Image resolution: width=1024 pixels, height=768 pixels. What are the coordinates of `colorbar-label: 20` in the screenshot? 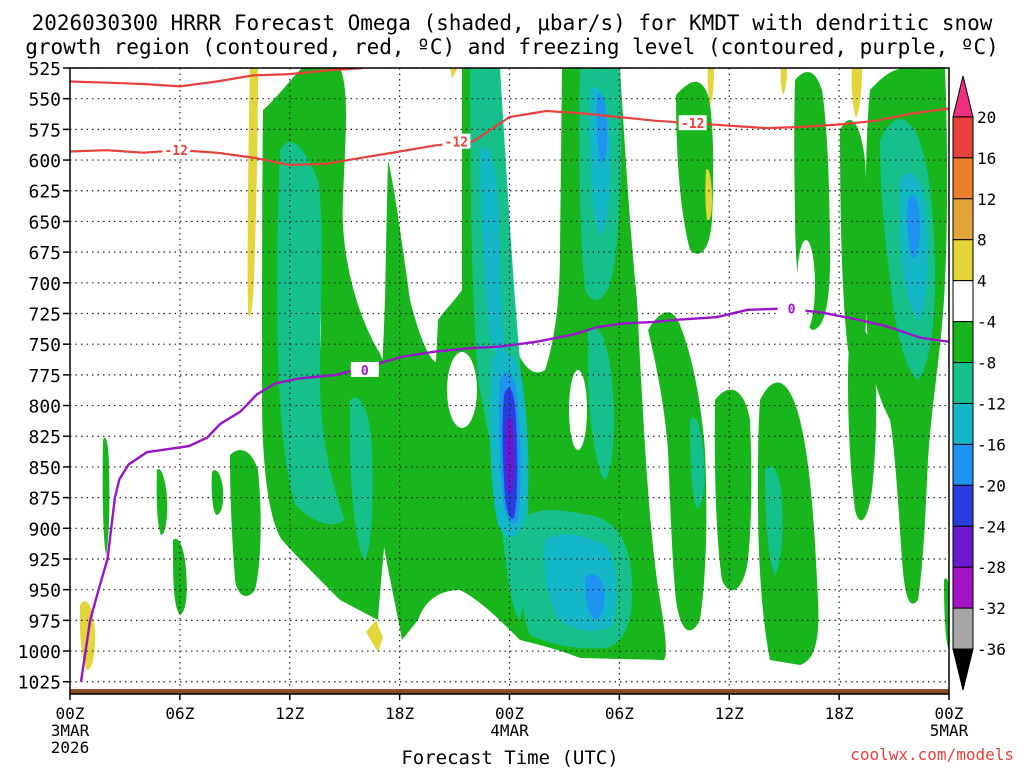 It's located at (986, 117).